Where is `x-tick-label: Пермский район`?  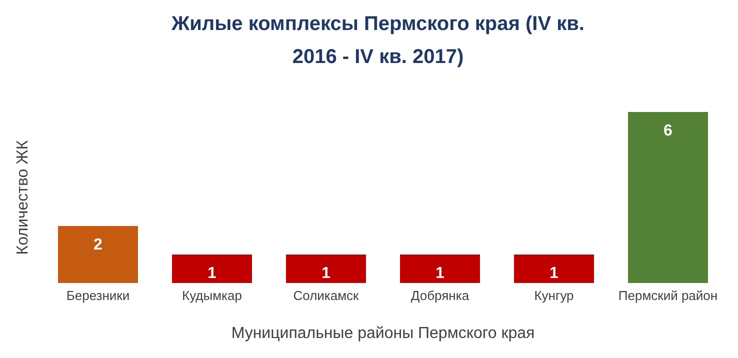
x-tick-label: Пермский район is located at coordinates (668, 296).